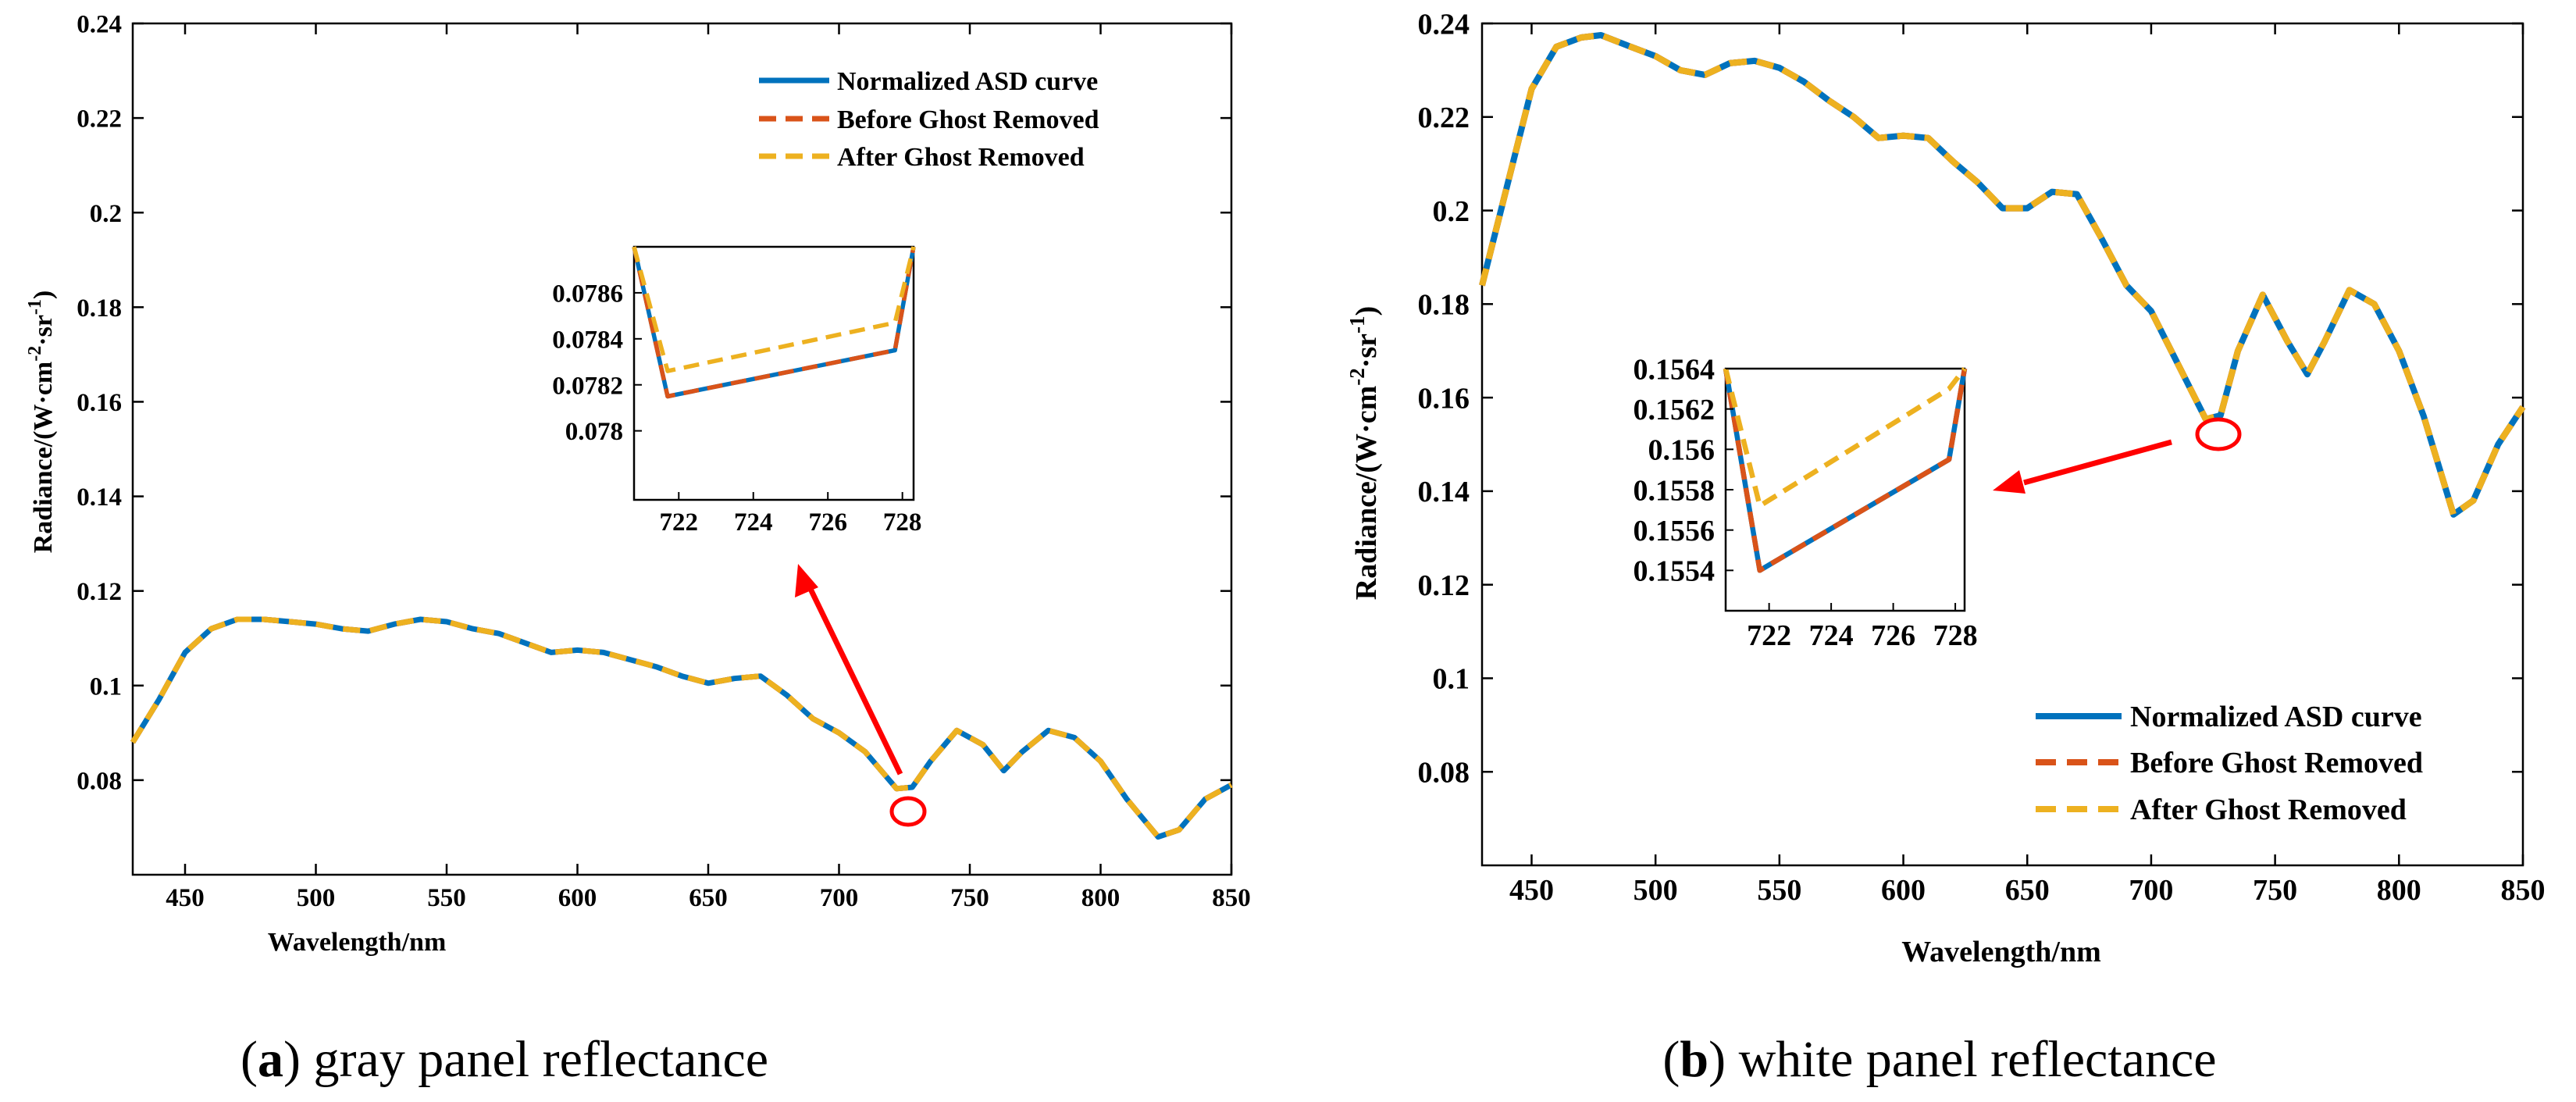 The width and height of the screenshot is (2576, 1102). I want to click on panel-b-inset-xtick-label: 724, so click(1831, 635).